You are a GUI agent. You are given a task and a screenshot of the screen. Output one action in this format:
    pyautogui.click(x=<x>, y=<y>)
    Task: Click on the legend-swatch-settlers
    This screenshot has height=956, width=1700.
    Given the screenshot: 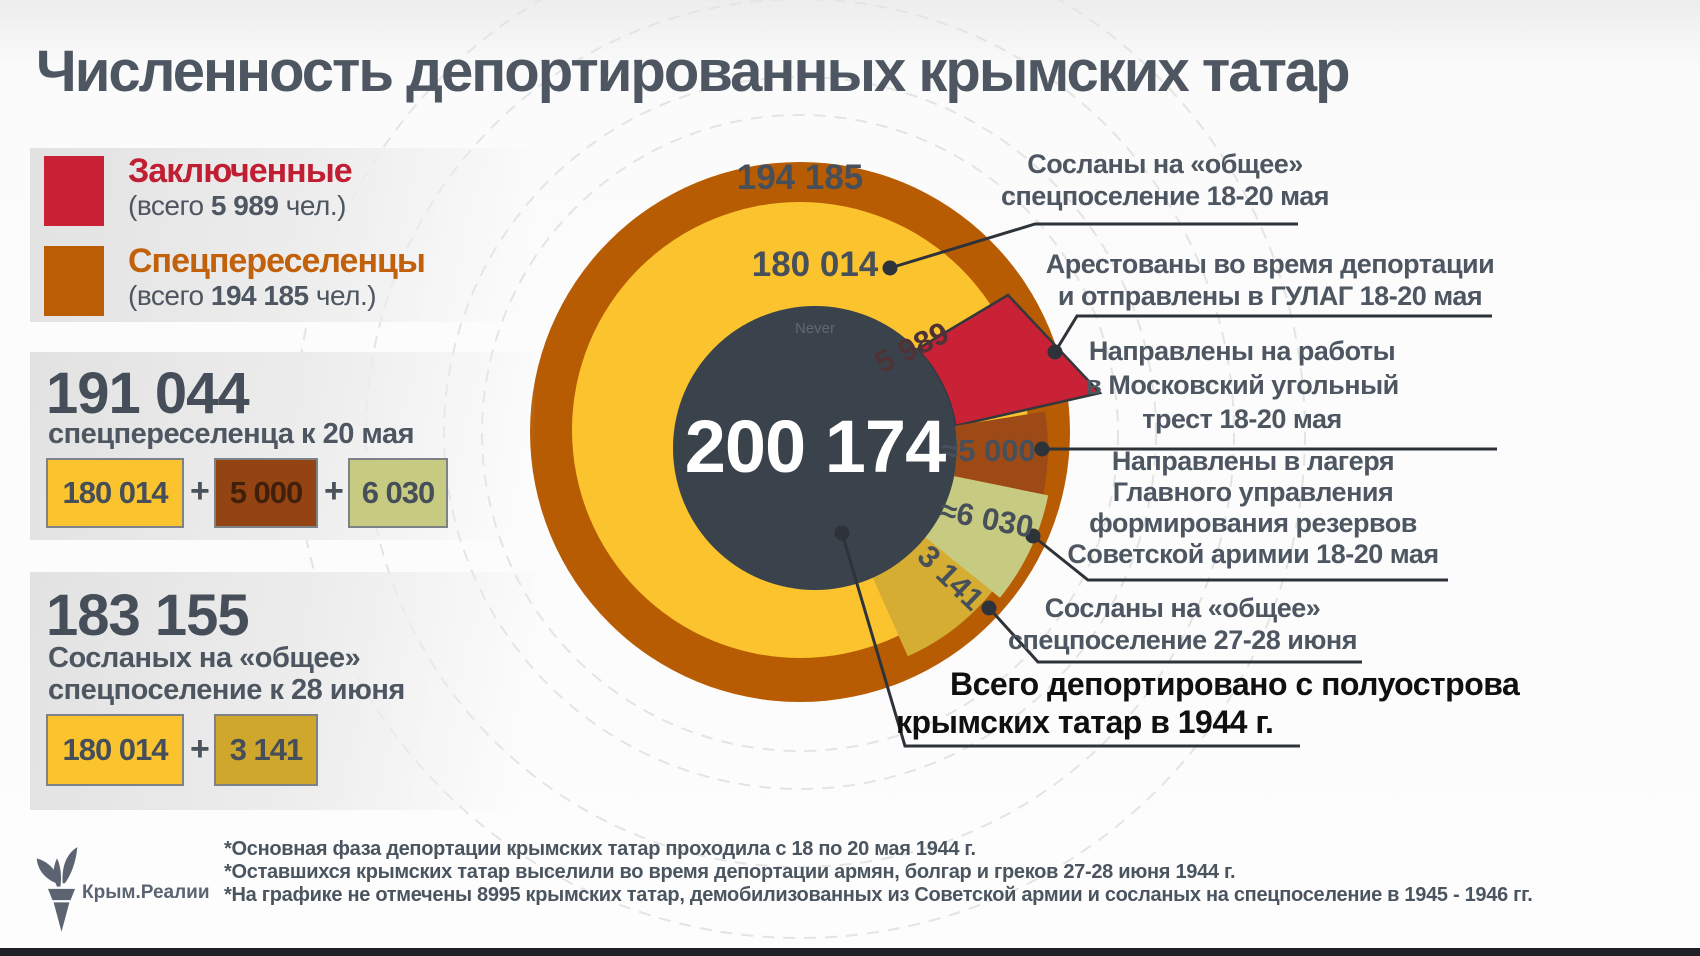 What is the action you would take?
    pyautogui.click(x=74, y=281)
    